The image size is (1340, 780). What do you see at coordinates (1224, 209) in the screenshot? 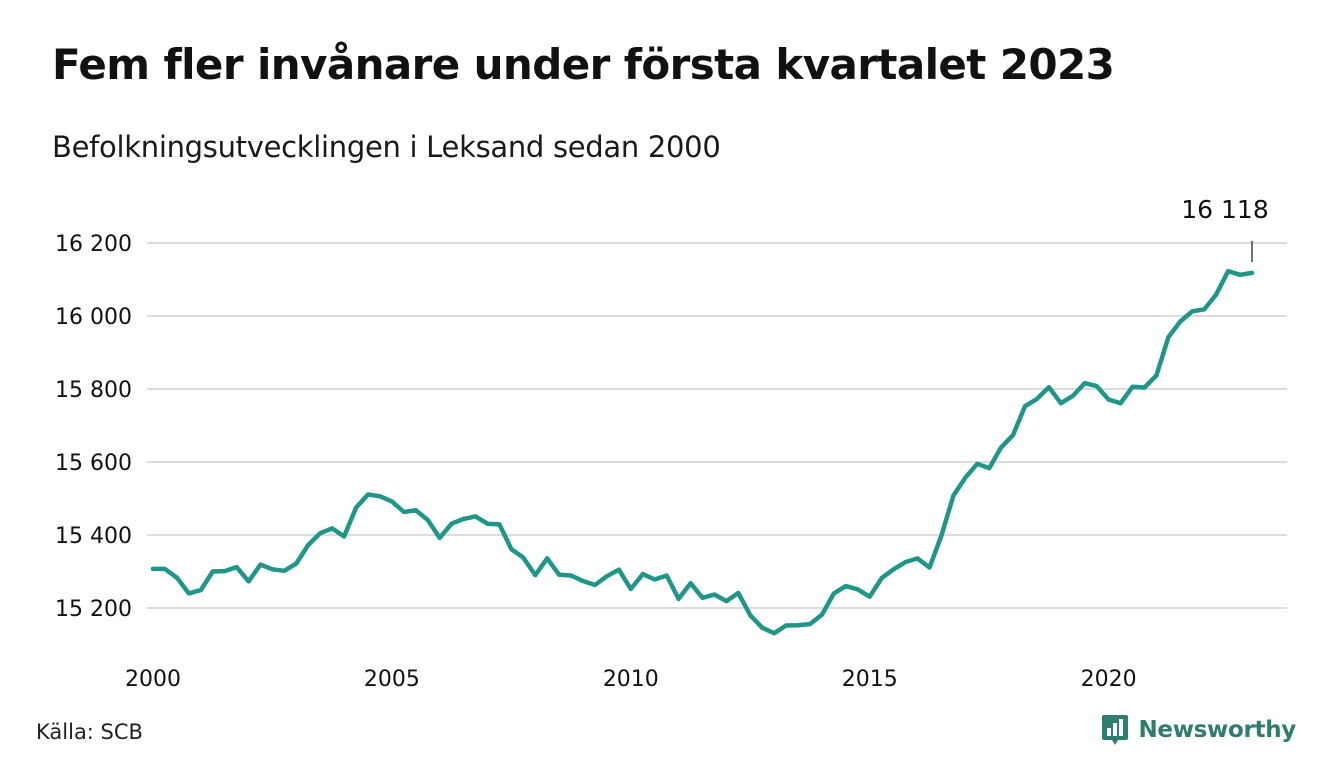
I see `annotation-label: 16 118` at bounding box center [1224, 209].